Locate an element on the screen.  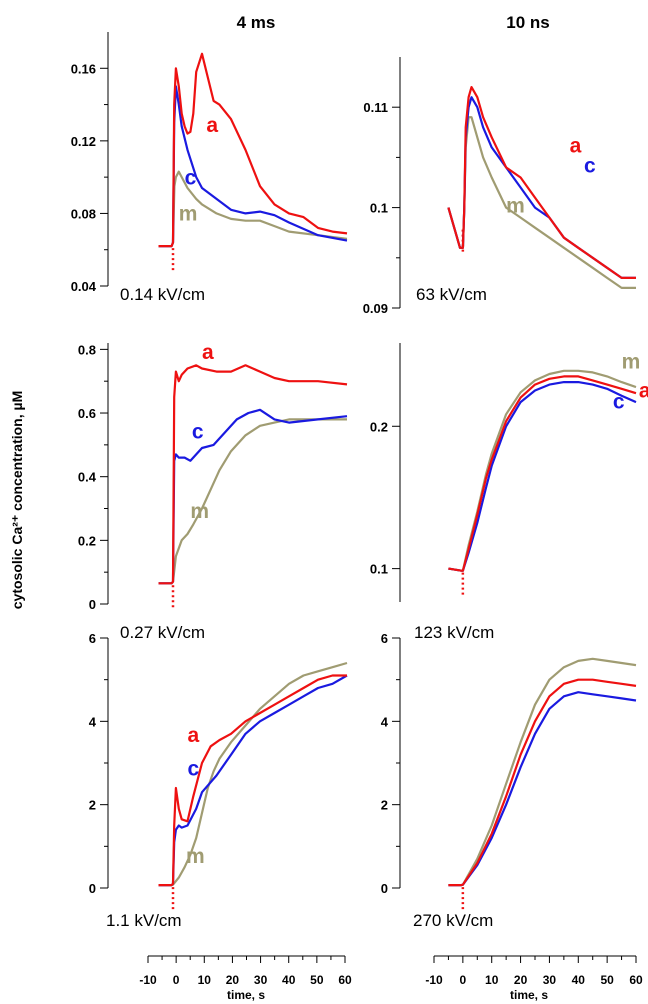
y-tick-label: 0.12 is located at coordinates (83, 141).